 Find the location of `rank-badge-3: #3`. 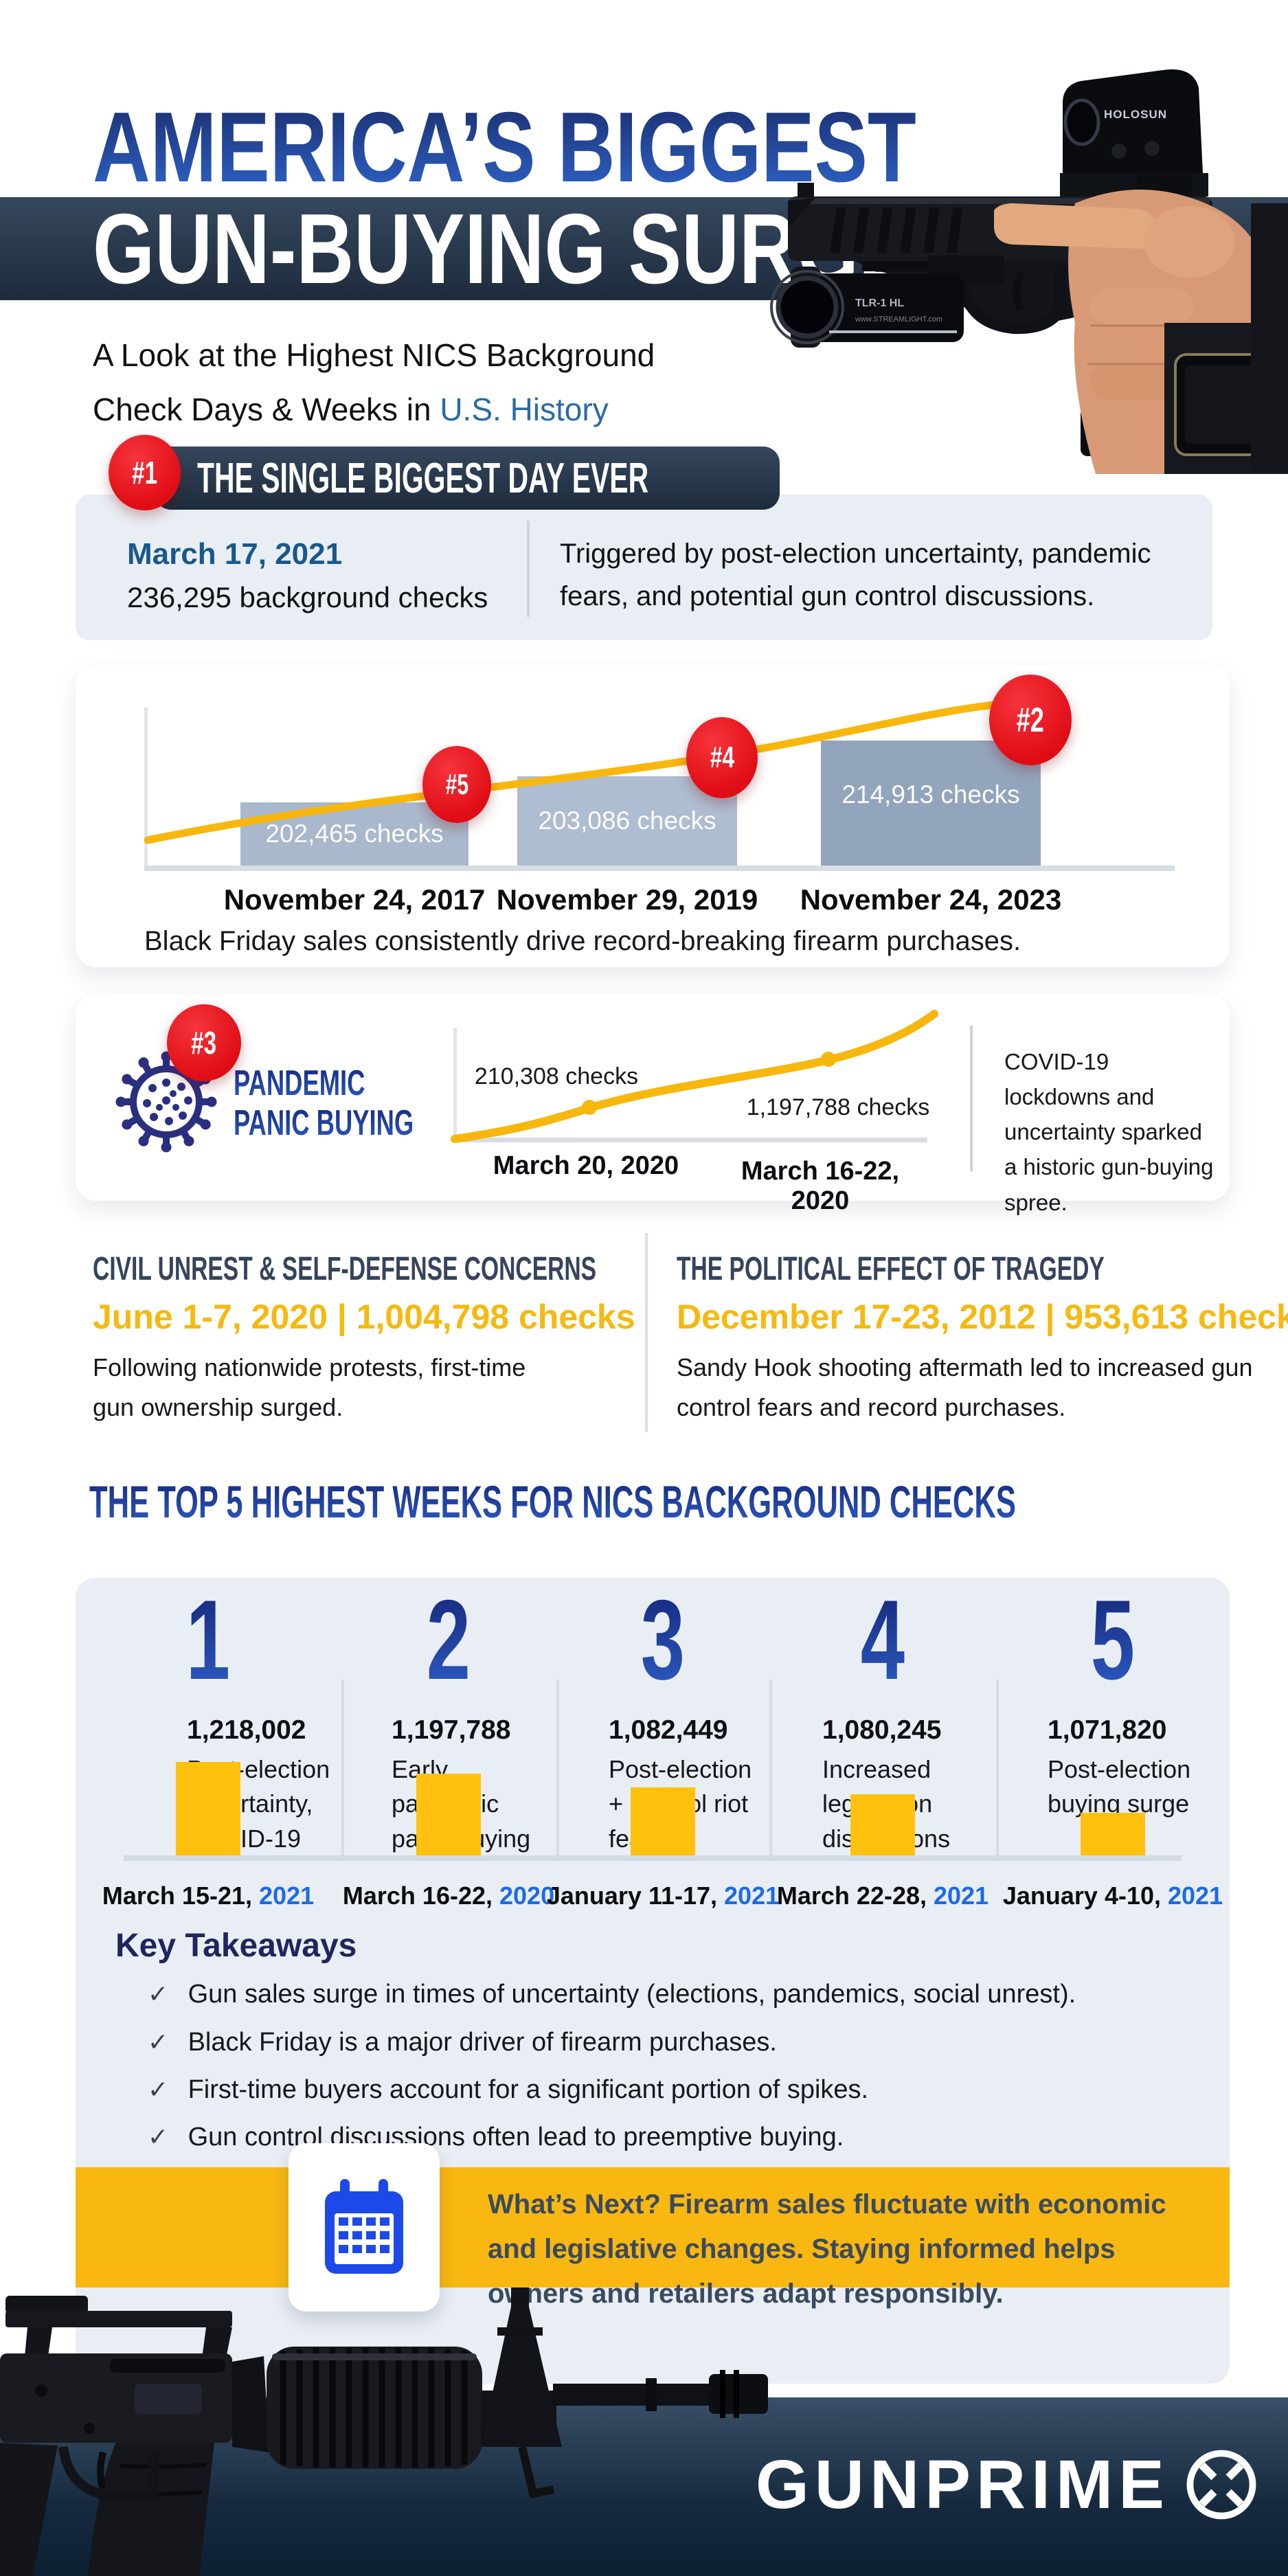

rank-badge-3: #3 is located at coordinates (204, 1042).